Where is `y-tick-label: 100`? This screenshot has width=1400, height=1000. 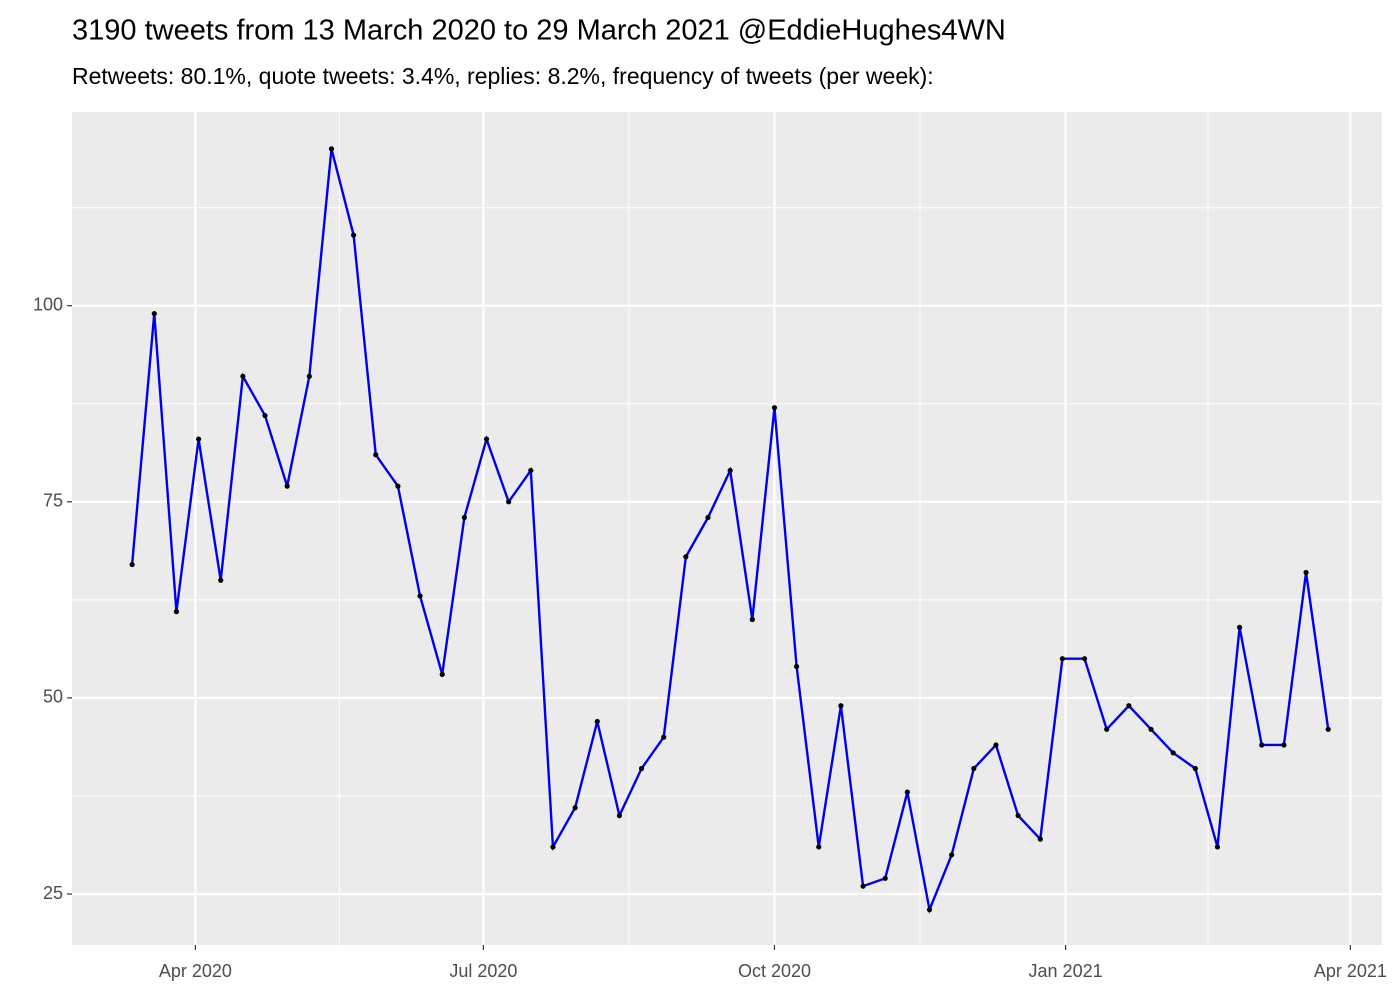
y-tick-label: 100 is located at coordinates (48, 304).